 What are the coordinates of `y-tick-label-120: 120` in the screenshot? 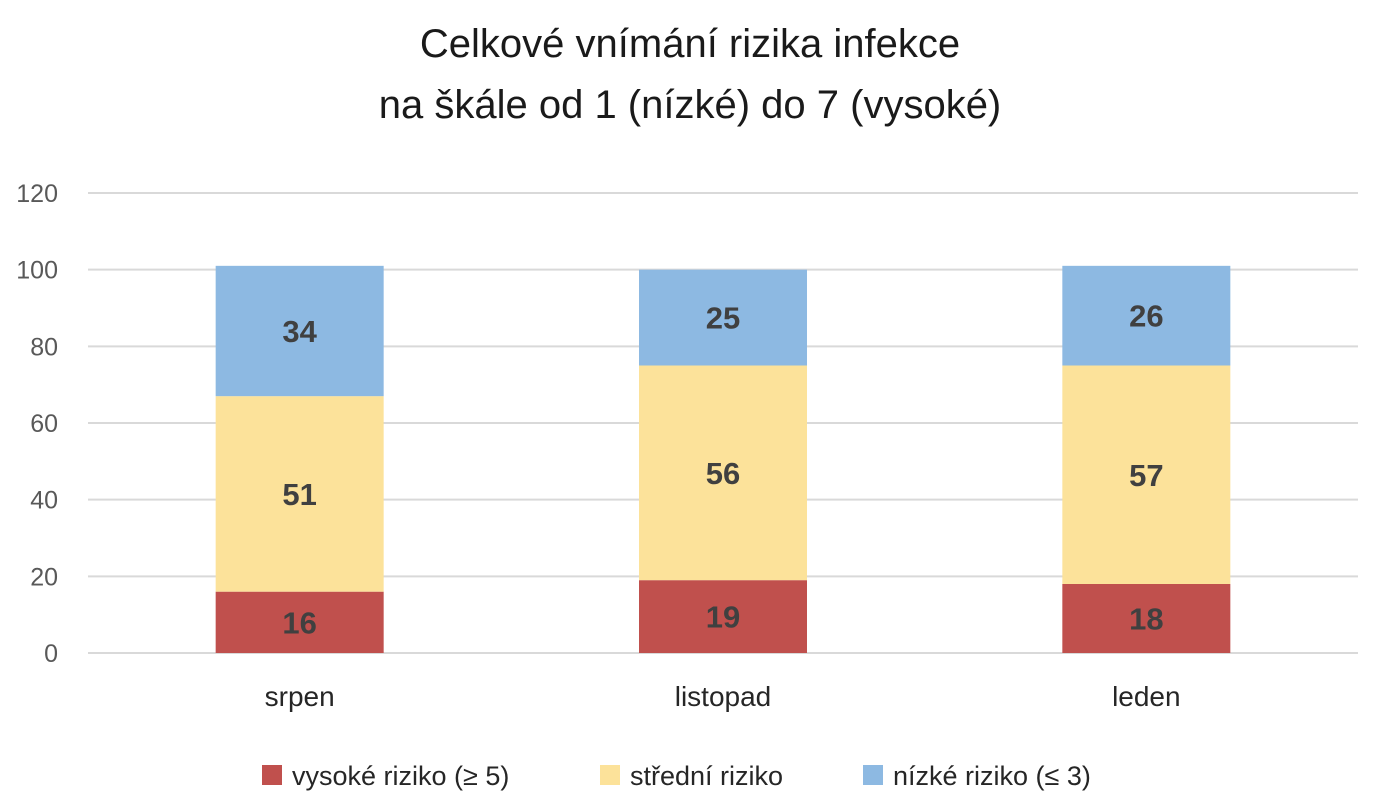 It's located at (37, 194).